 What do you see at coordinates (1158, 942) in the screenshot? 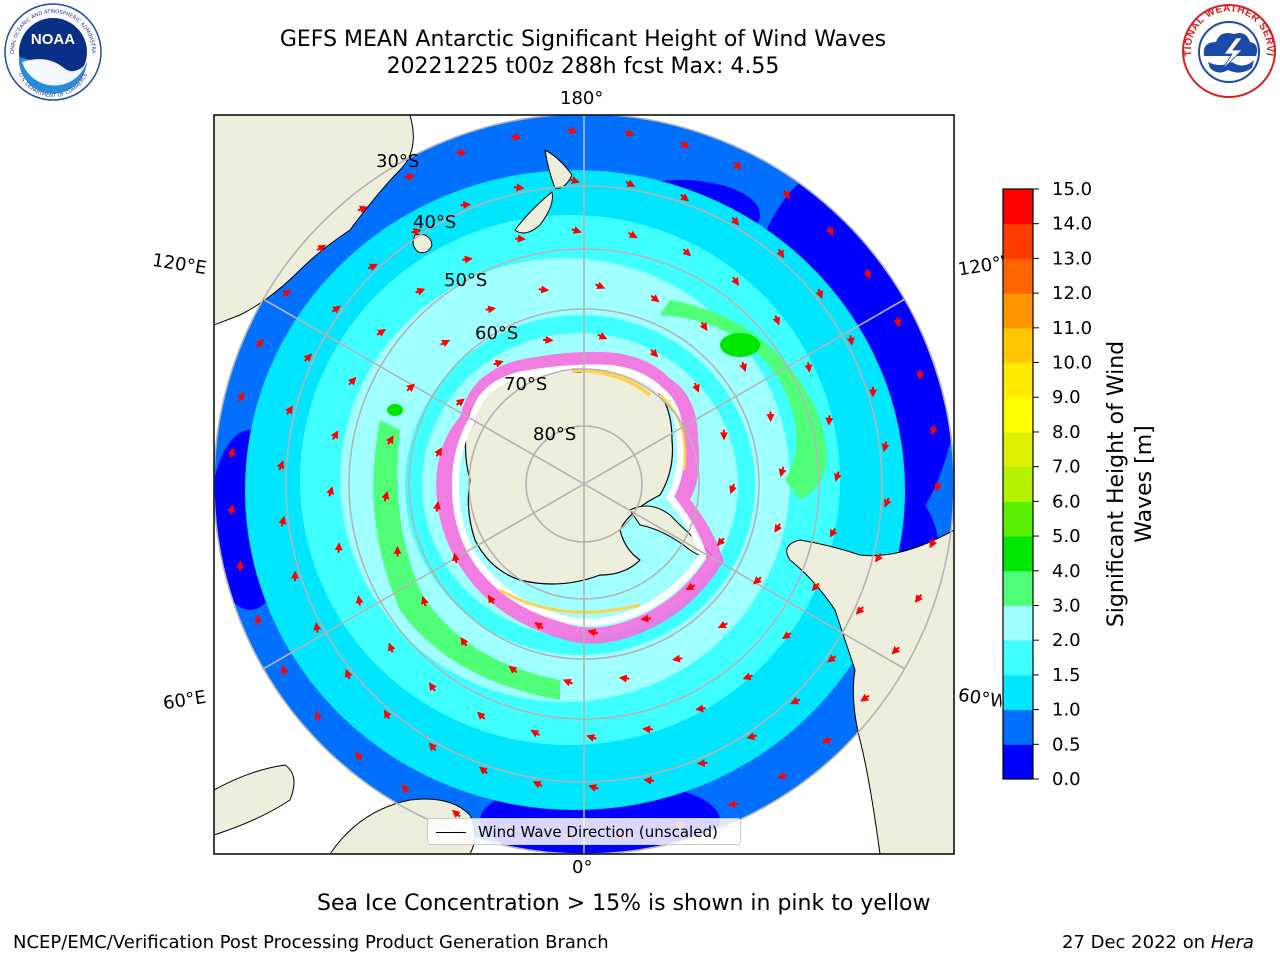
I see `footer-right: 27 Dec 2022 on Hera` at bounding box center [1158, 942].